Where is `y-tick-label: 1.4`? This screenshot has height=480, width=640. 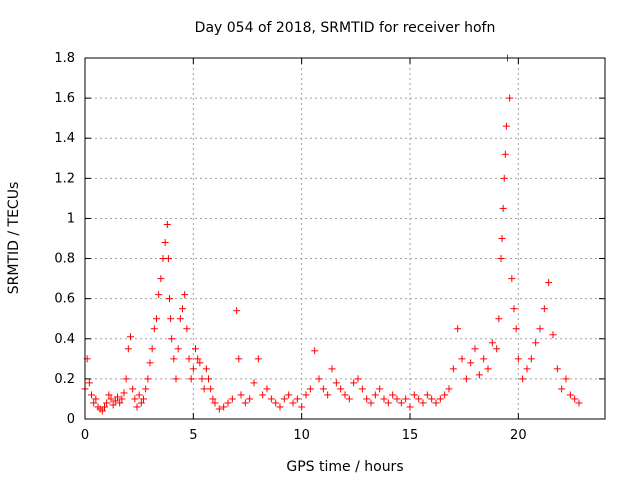 y-tick-label: 1.4 is located at coordinates (64, 138).